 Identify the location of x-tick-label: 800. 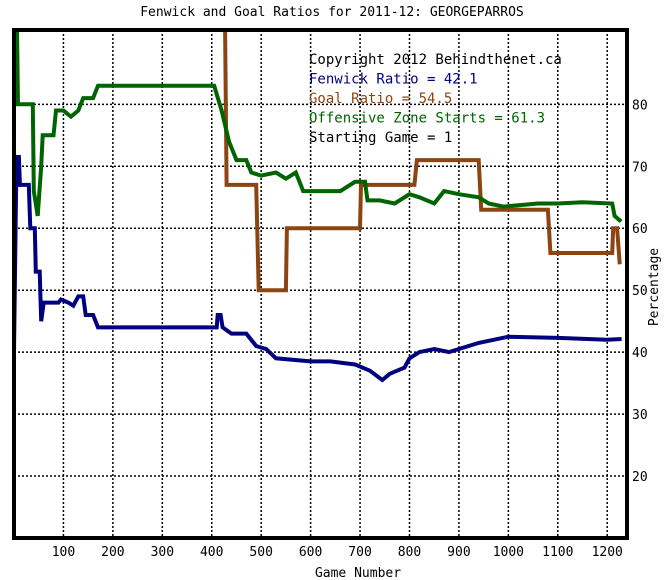
(409, 552).